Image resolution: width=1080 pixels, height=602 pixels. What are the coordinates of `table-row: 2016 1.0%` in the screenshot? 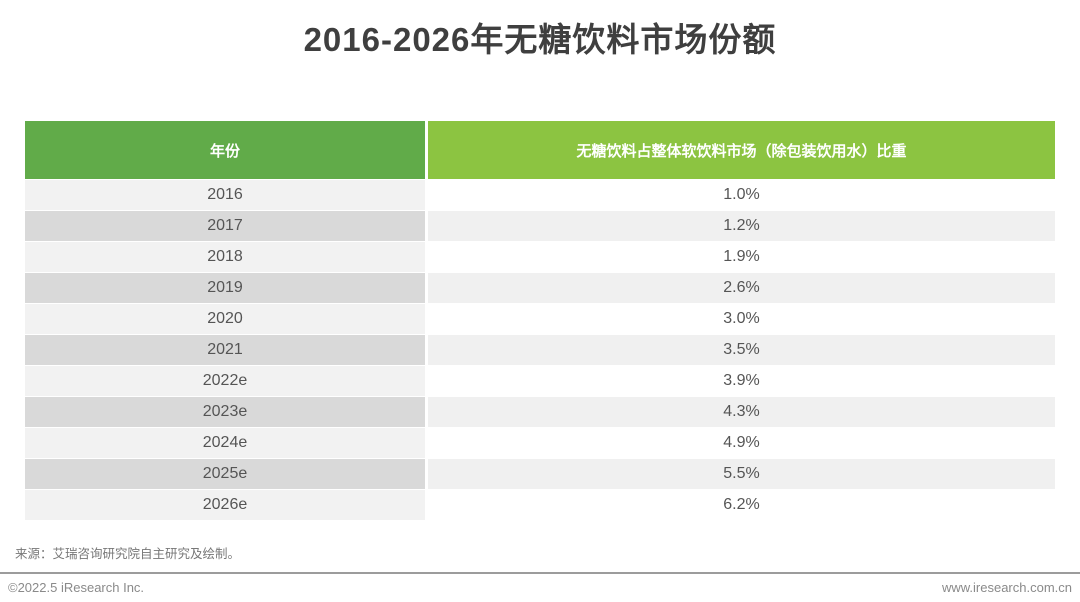 It's located at (540, 195).